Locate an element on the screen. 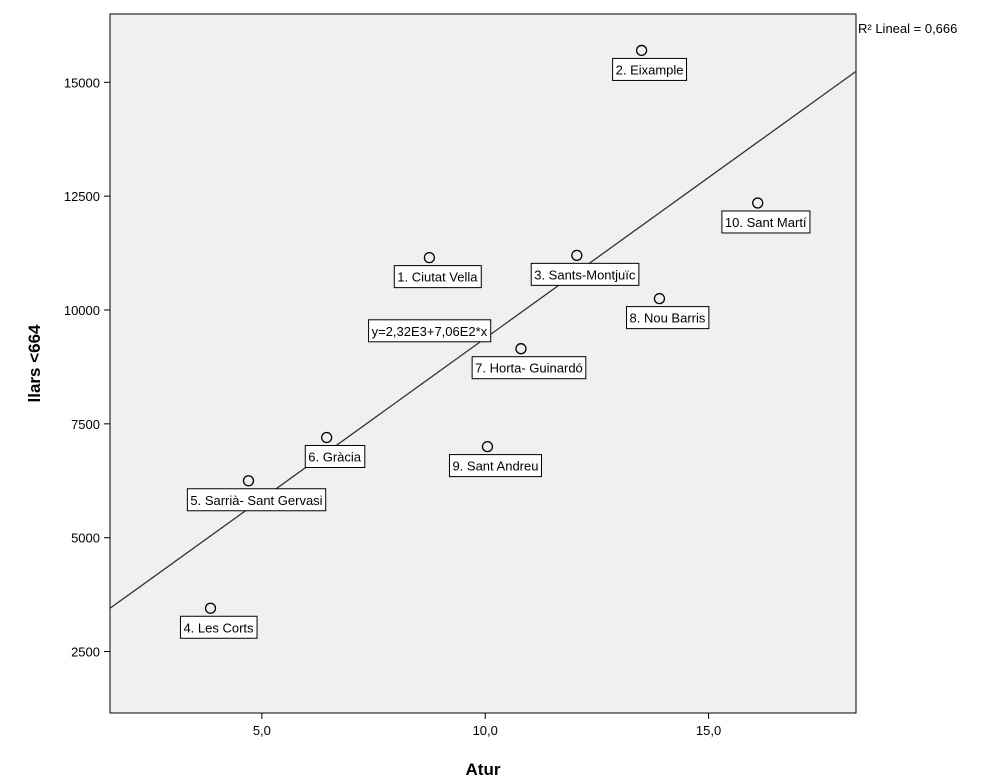 Image resolution: width=989 pixels, height=783 pixels. point-label-text: 2. Eixample is located at coordinates (650, 69).